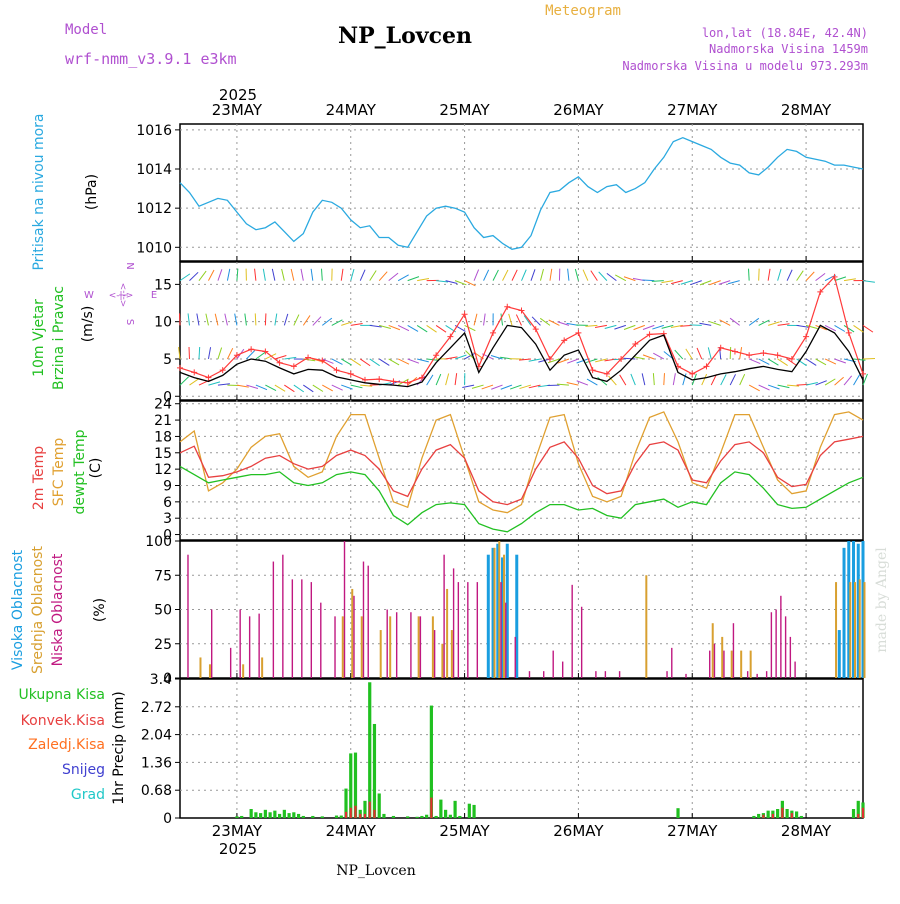 This screenshot has width=900, height=904. I want to click on temp-label-dew: dewpt Temp, so click(80, 471).